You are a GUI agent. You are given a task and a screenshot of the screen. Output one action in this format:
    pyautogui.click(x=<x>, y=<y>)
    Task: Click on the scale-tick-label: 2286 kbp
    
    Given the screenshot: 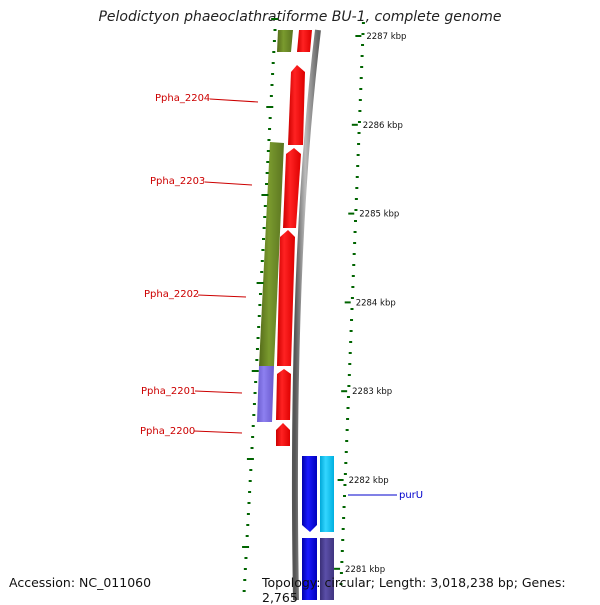 What is the action you would take?
    pyautogui.click(x=383, y=126)
    